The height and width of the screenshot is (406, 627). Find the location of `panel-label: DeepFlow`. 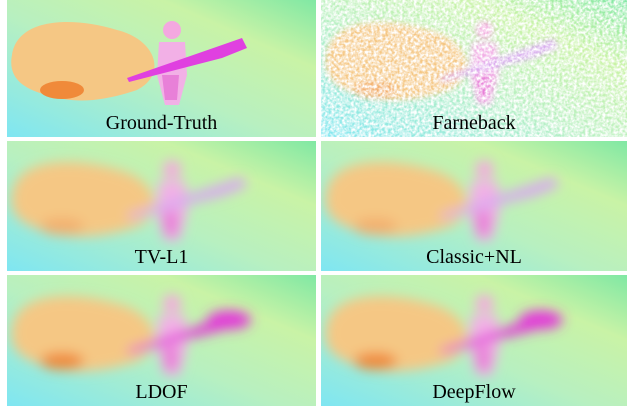

panel-label: DeepFlow is located at coordinates (474, 392).